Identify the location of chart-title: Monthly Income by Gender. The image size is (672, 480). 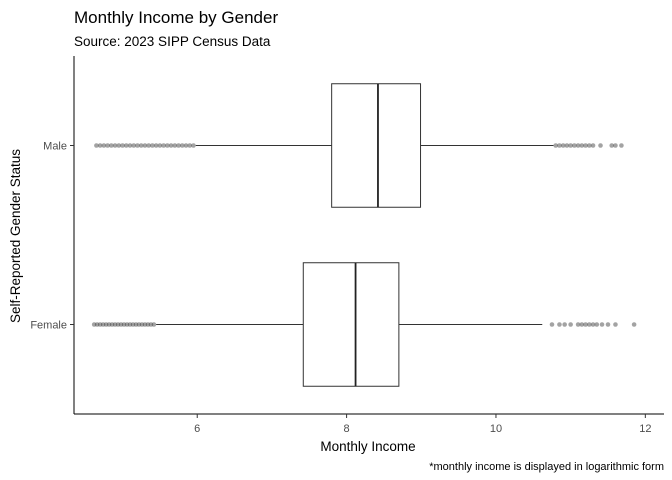
(176, 17).